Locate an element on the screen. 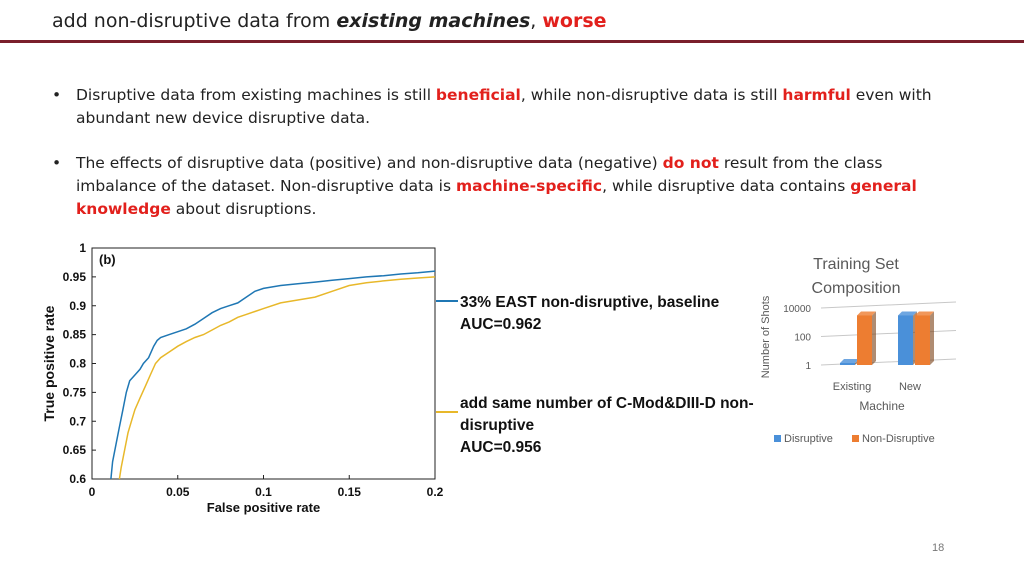  title-prefix: add non-disruptive data from is located at coordinates (194, 21).